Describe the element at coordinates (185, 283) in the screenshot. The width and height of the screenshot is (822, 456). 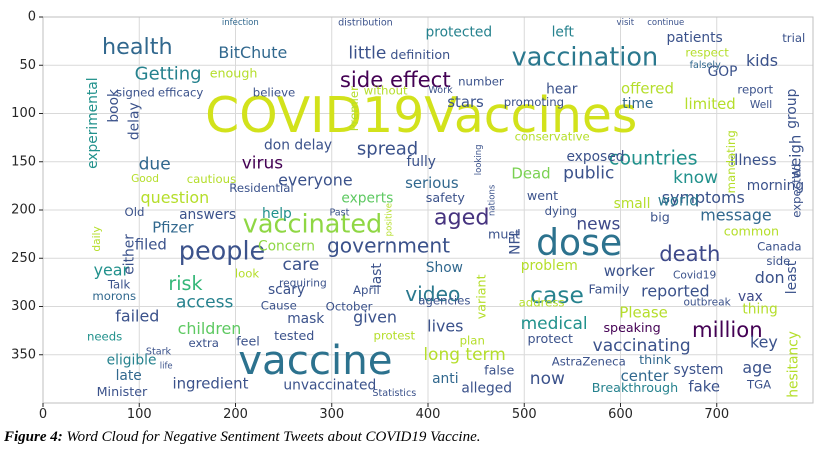
I see `word-cloud-word: risk` at that location.